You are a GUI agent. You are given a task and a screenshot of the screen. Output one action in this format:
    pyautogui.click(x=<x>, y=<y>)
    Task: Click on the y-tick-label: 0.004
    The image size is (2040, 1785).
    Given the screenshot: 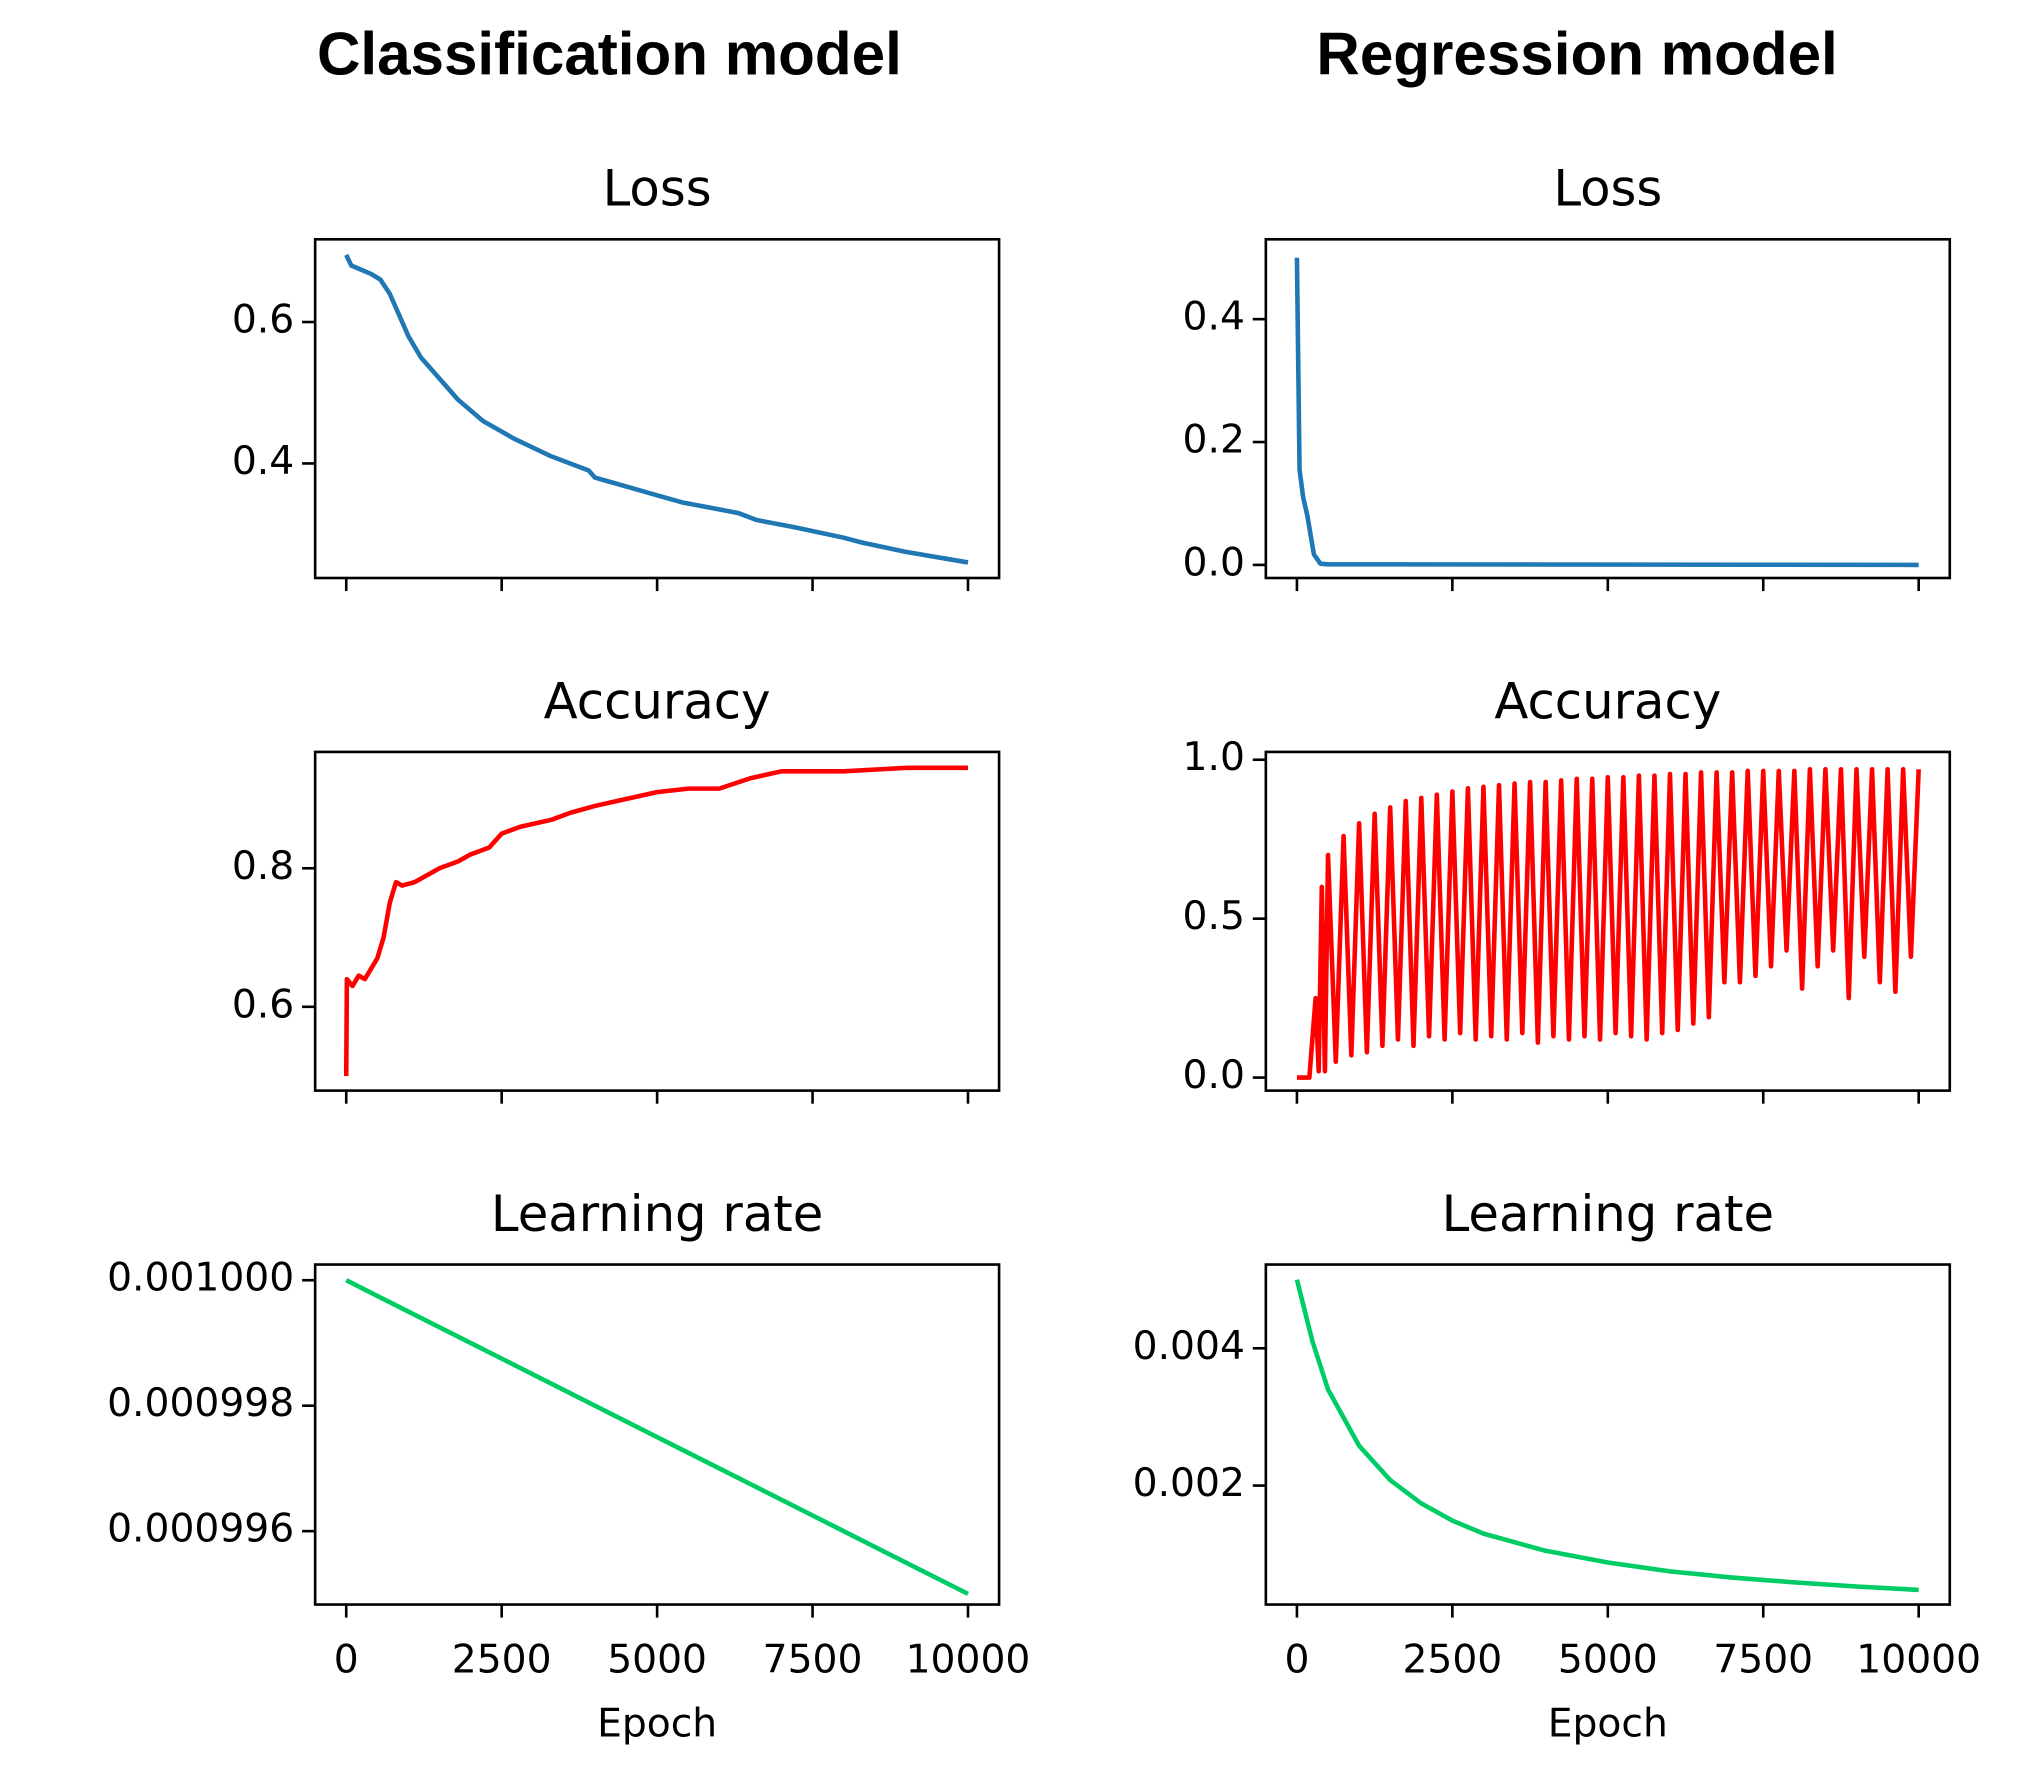 What is the action you would take?
    pyautogui.click(x=1189, y=1346)
    